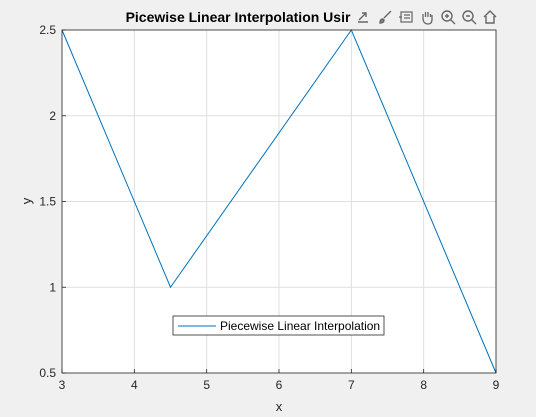 This screenshot has width=536, height=417. I want to click on y-tick-label: 2, so click(52, 116).